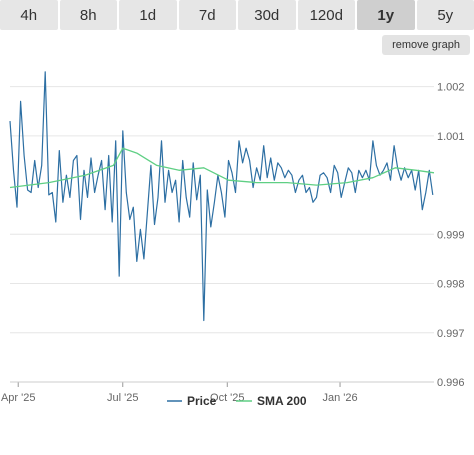 The height and width of the screenshot is (455, 474). What do you see at coordinates (227, 398) in the screenshot?
I see `x-tick-label: Oct '25` at bounding box center [227, 398].